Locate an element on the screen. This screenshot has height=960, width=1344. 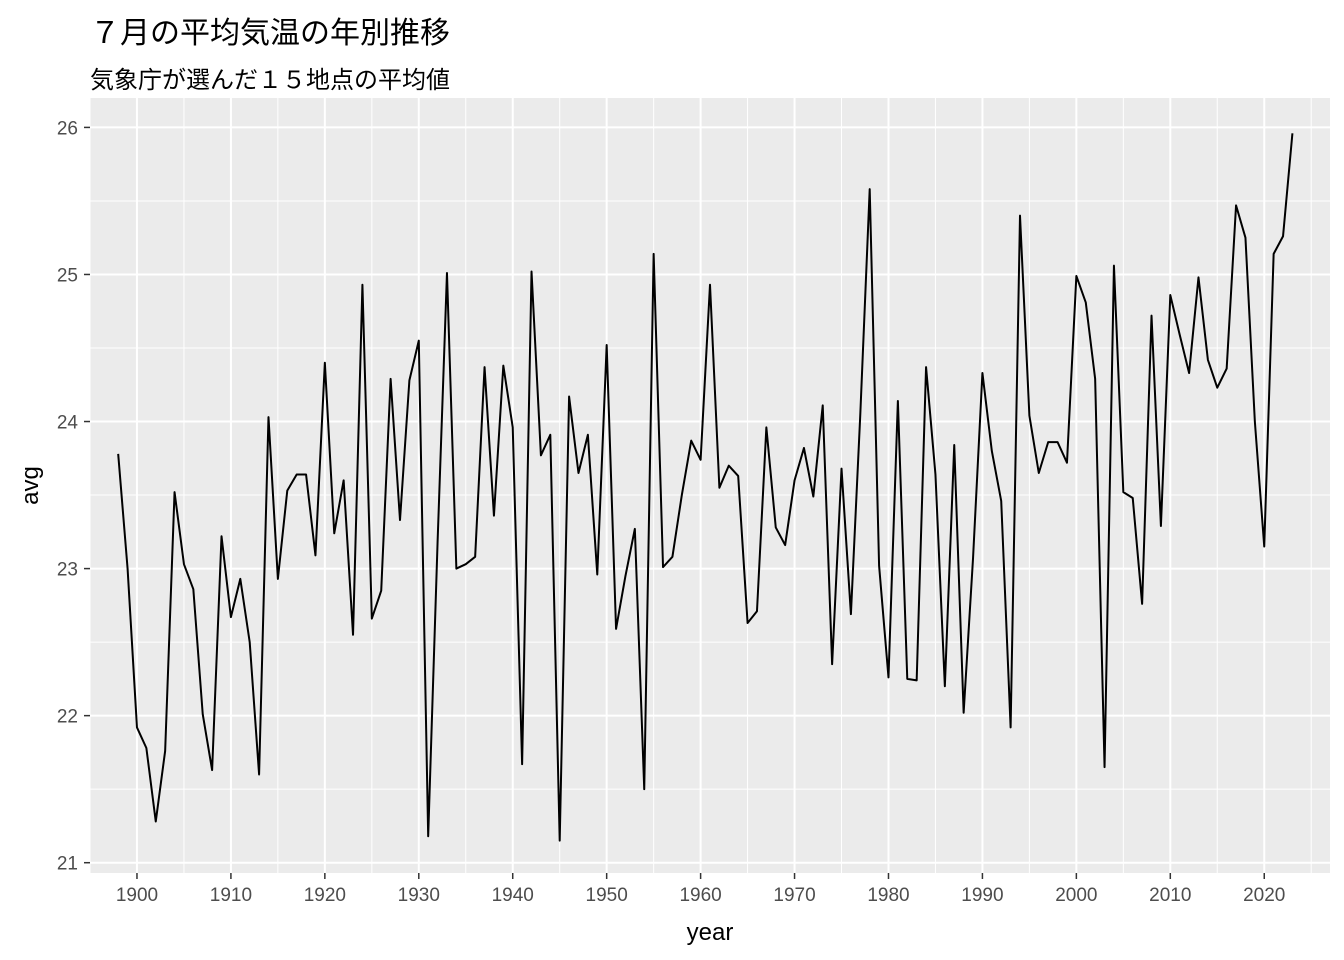
x-tick-label: 1970 is located at coordinates (794, 895).